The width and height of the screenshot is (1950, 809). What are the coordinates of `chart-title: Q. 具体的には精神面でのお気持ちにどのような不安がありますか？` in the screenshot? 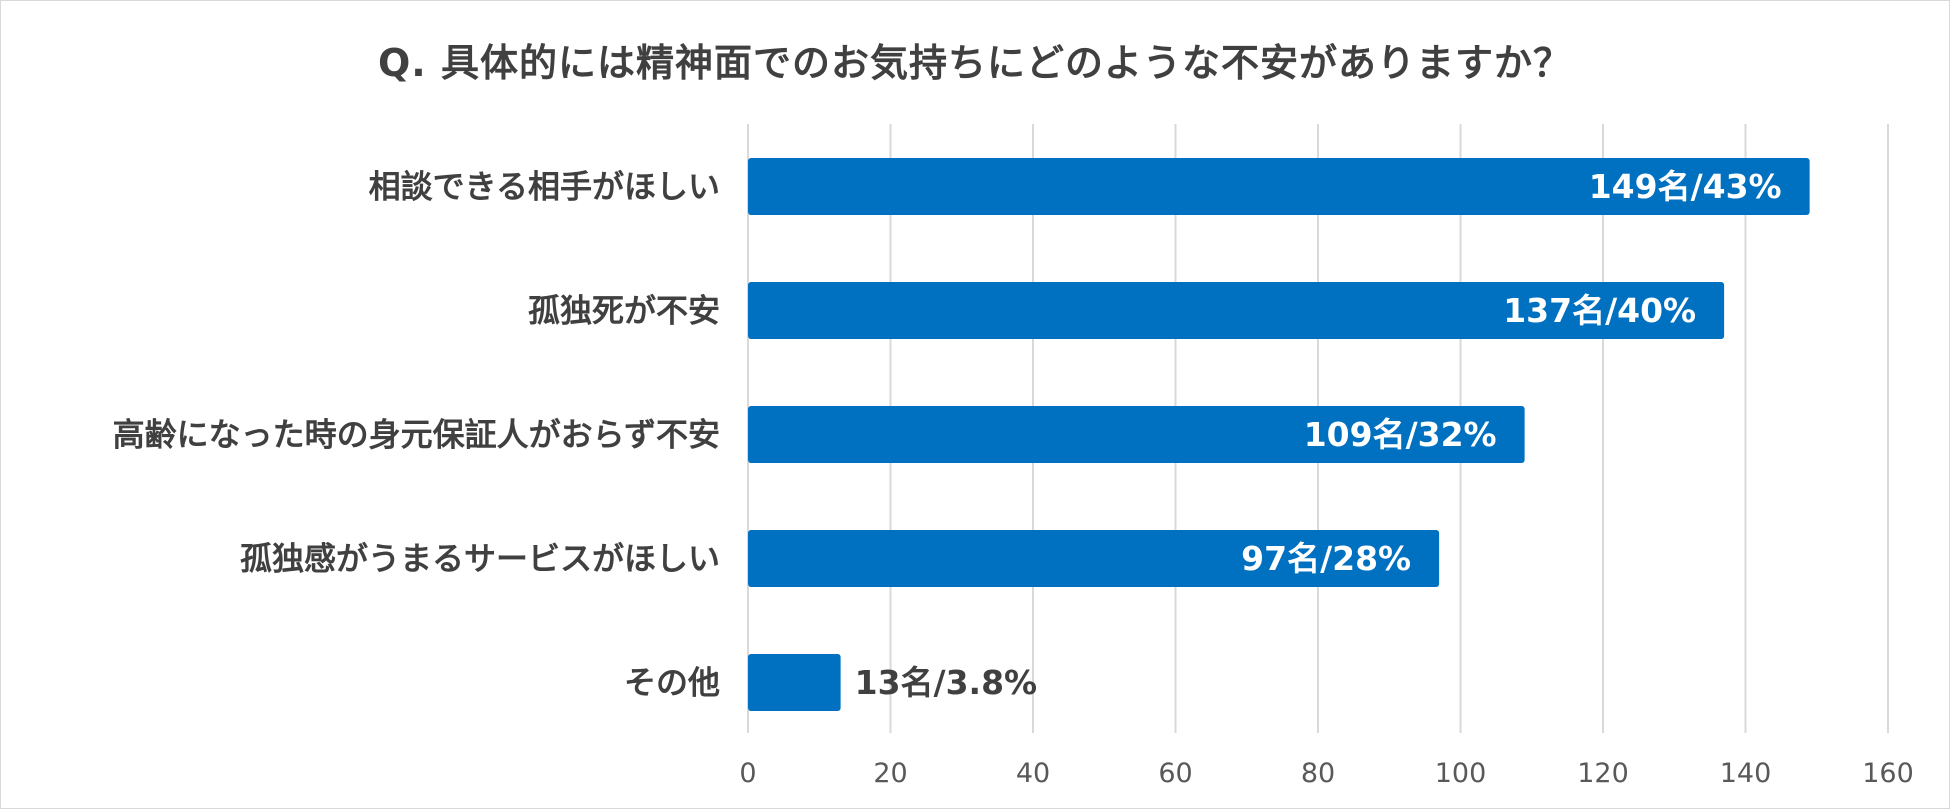 It's located at (975, 63).